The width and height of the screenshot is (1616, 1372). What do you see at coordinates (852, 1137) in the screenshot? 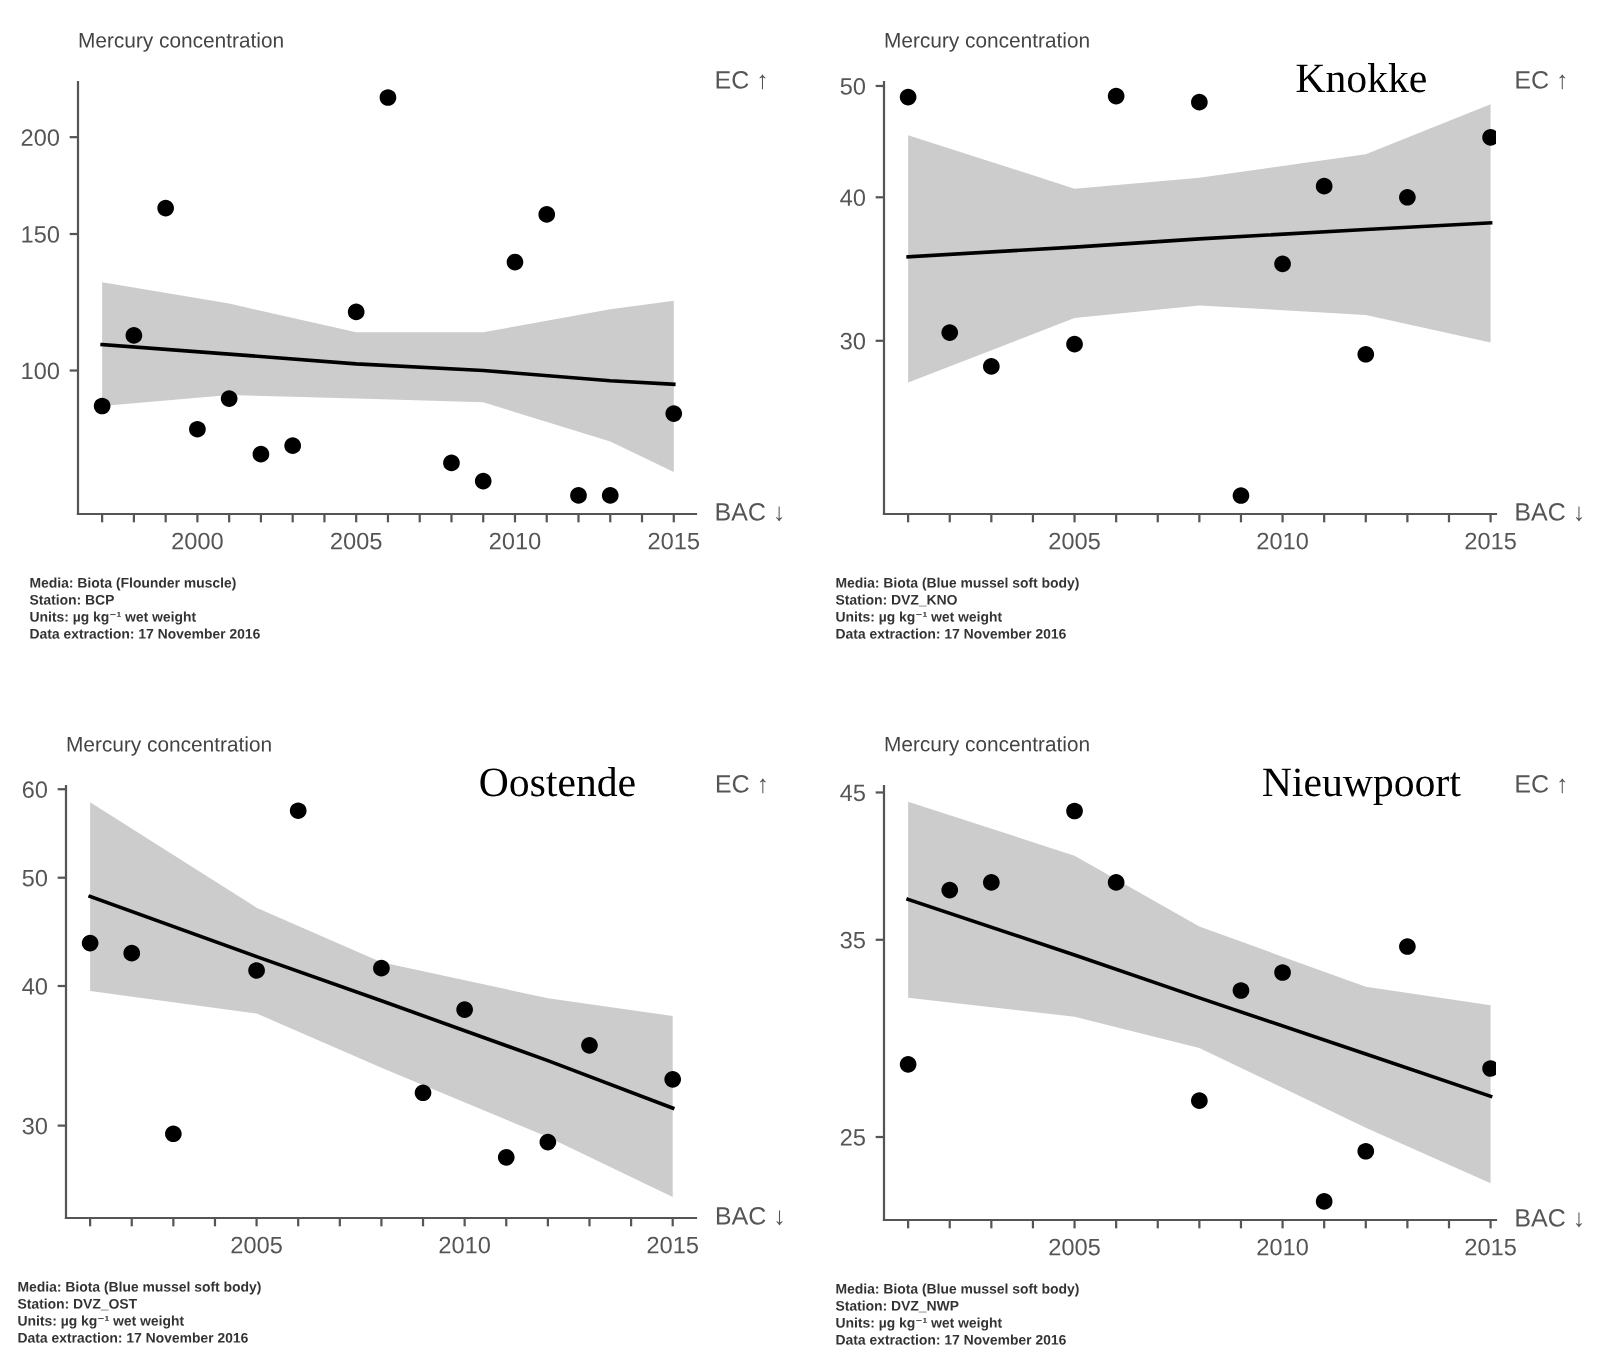
I see `y-tick-label: 25` at bounding box center [852, 1137].